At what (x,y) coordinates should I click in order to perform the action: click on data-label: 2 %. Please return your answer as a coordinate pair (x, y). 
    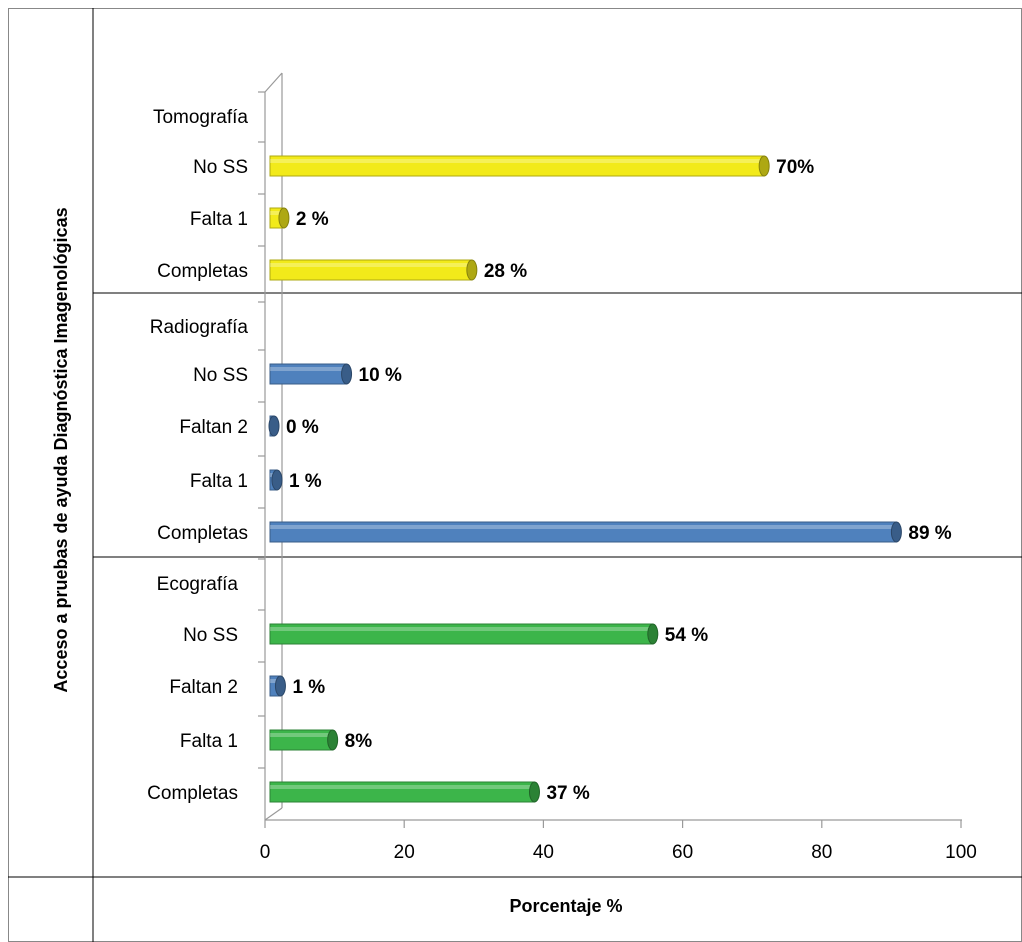
    Looking at the image, I should click on (312, 219).